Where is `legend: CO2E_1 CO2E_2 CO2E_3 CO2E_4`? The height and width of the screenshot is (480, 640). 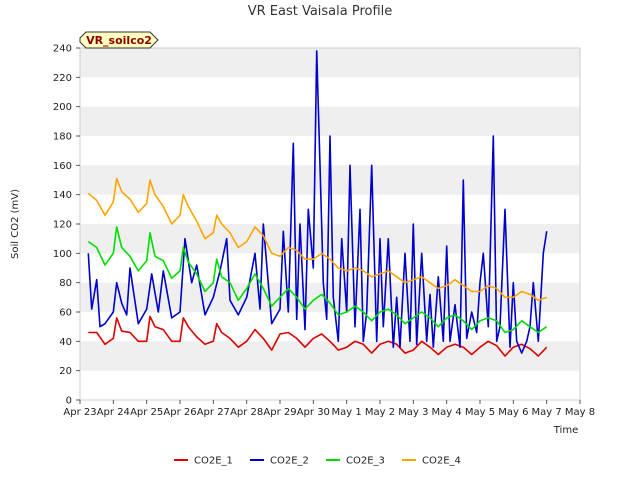 legend: CO2E_1 CO2E_2 CO2E_3 CO2E_4 is located at coordinates (317, 461).